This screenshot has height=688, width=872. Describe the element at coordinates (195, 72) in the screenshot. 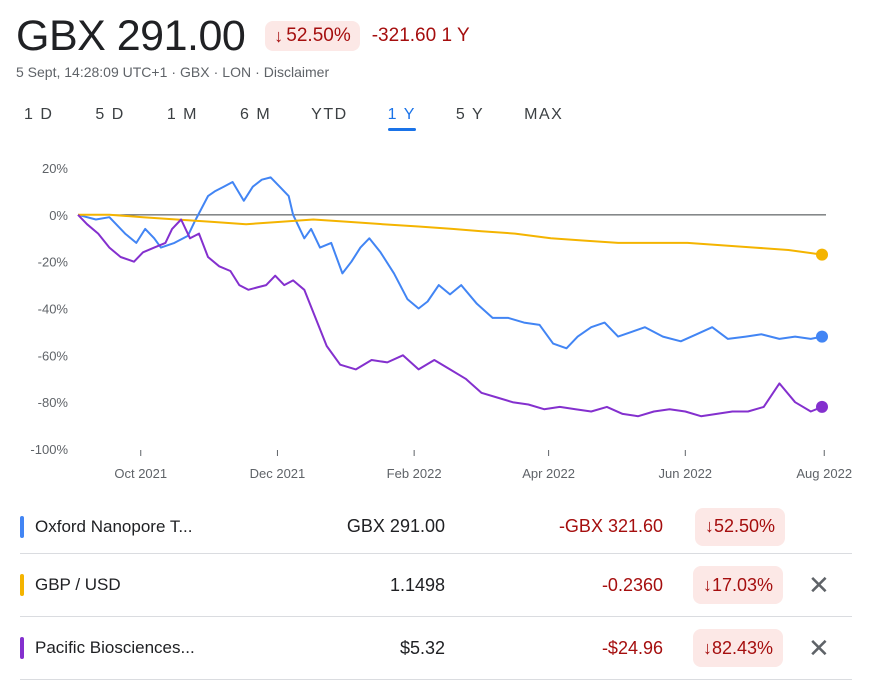

I see `currency: GBX` at that location.